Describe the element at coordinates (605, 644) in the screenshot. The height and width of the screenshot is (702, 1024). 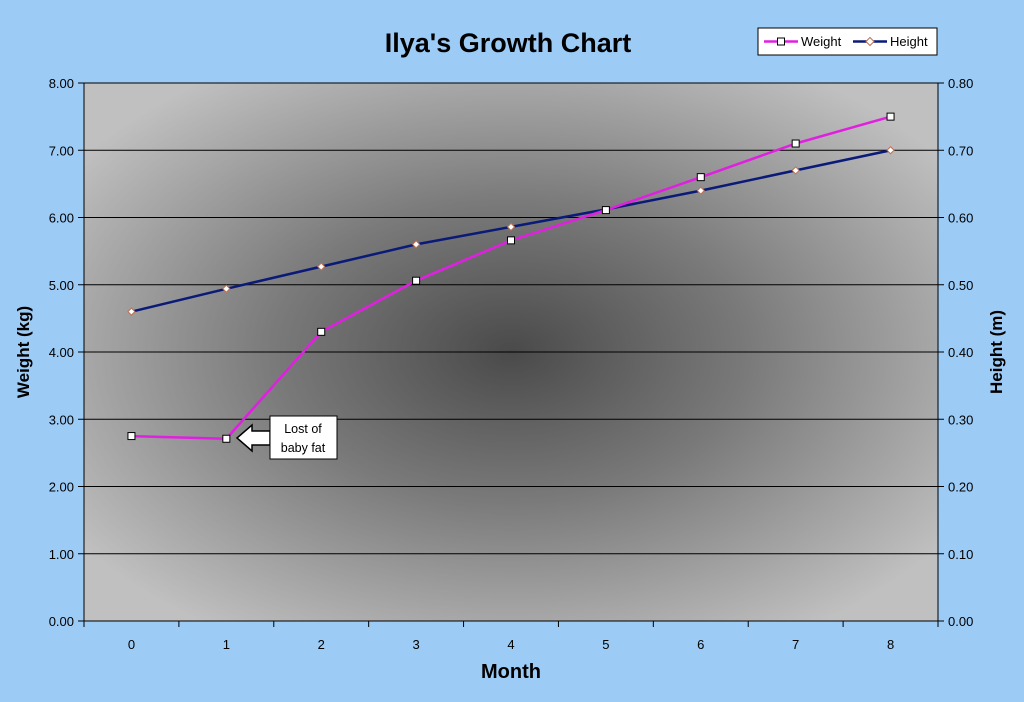
I see `x-axis-tick-label: 5` at that location.